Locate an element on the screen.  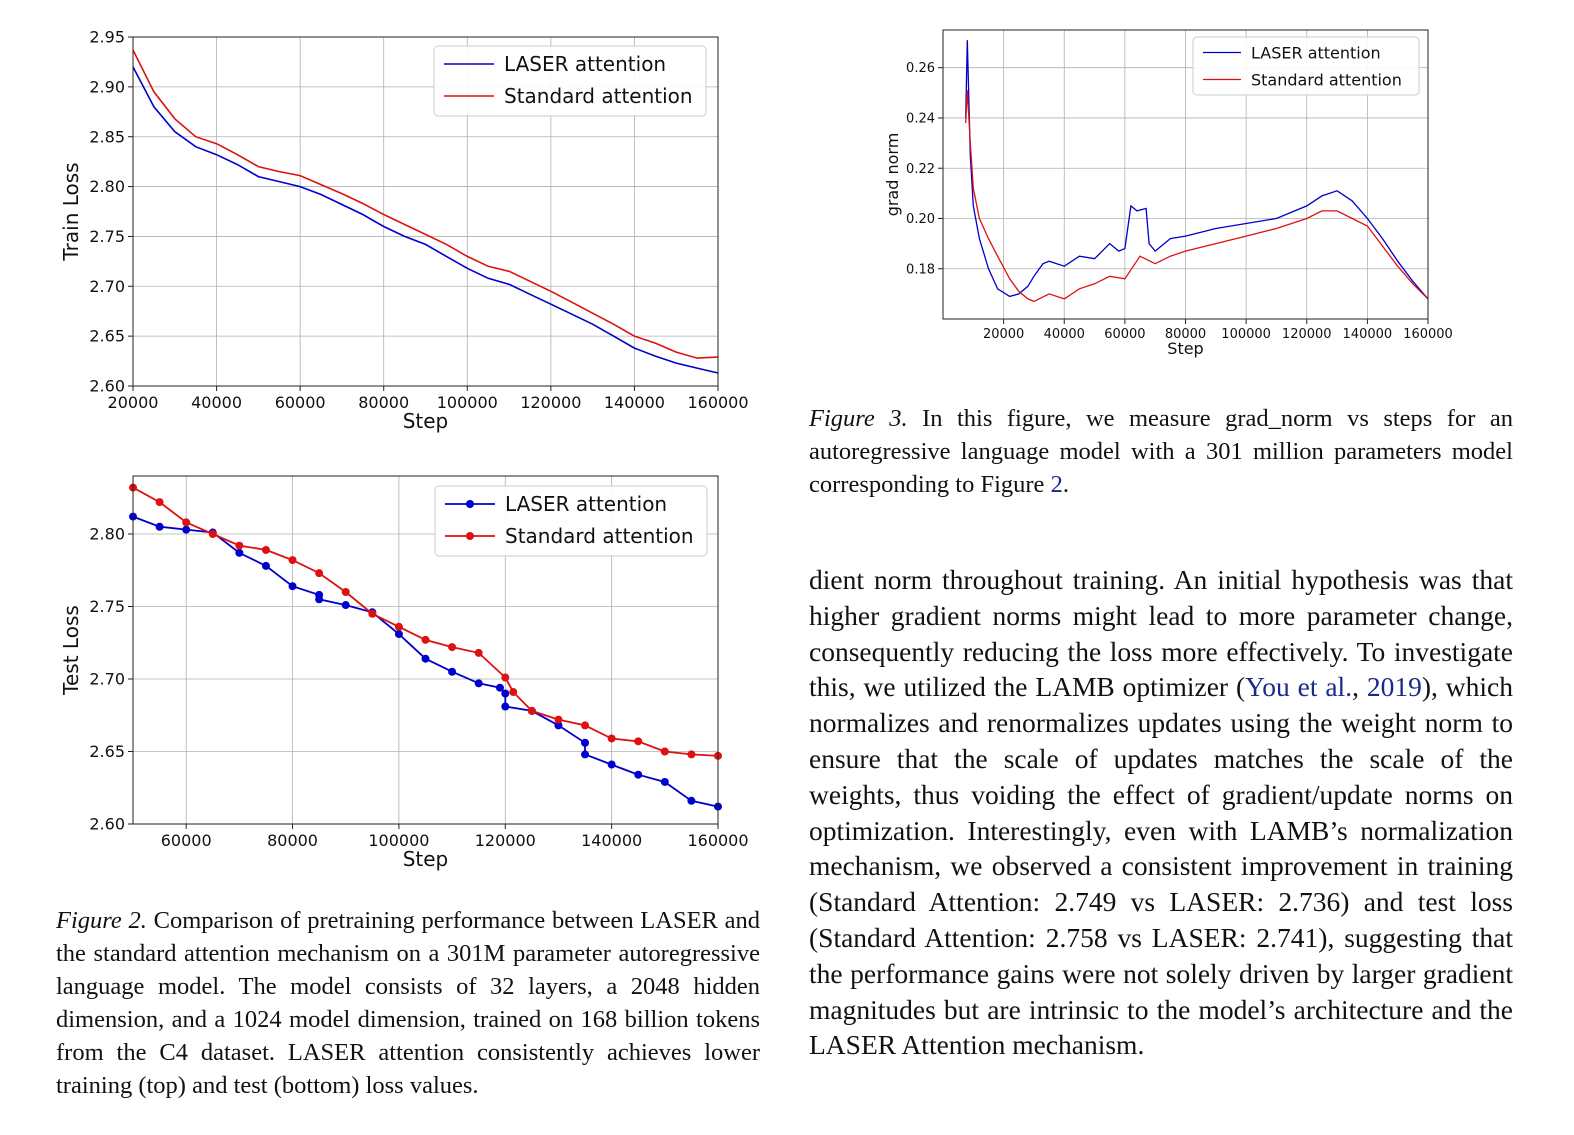
y-tick-label: 0.26 is located at coordinates (920, 68).